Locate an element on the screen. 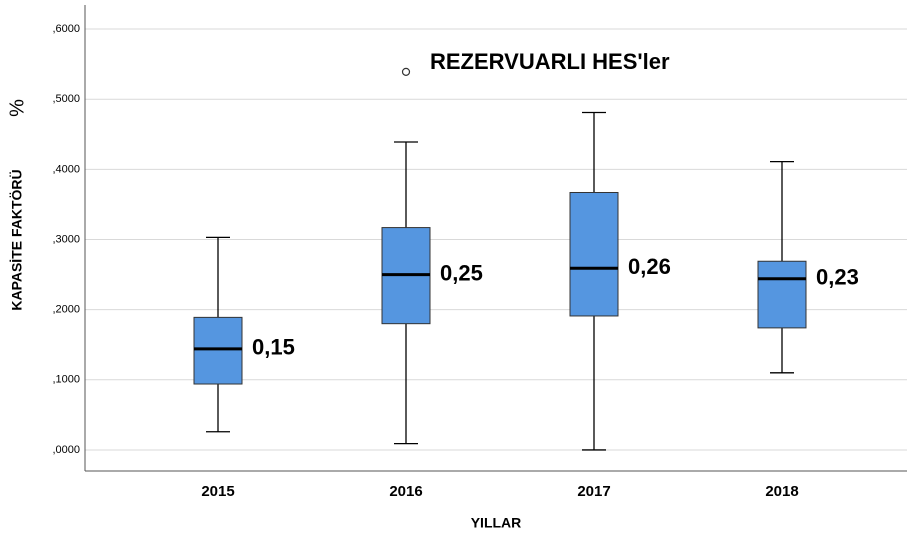 This screenshot has height=537, width=908. y-axis-unit: % is located at coordinates (17, 108).